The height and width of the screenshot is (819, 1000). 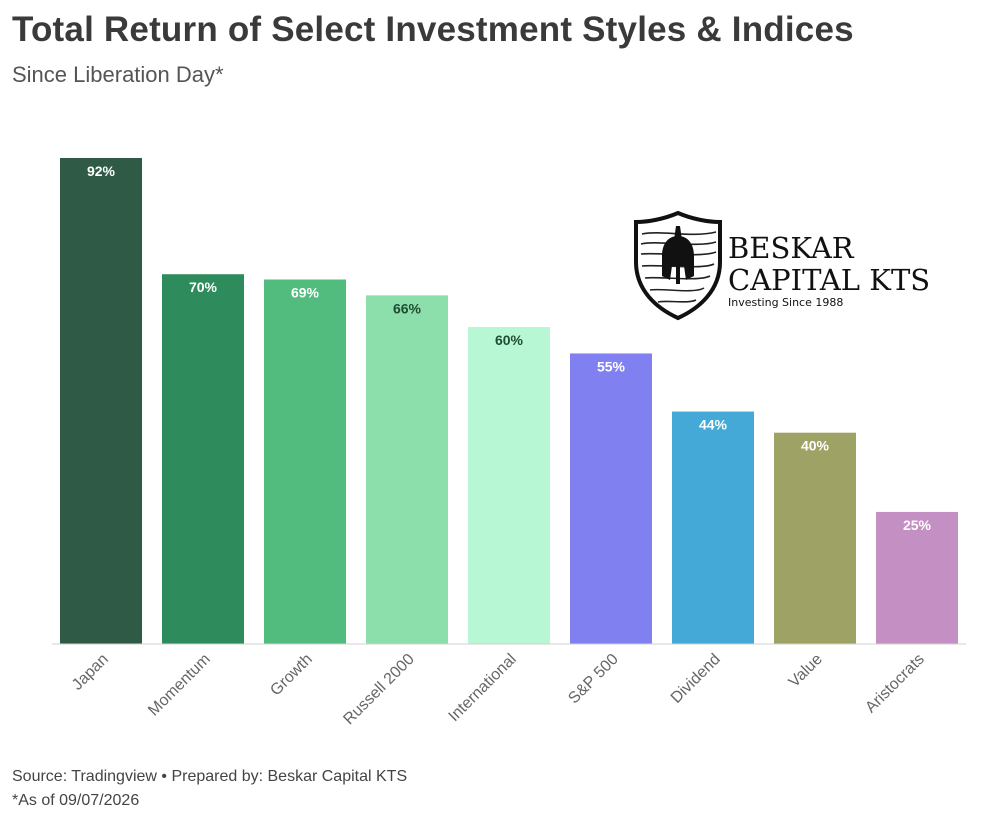 What do you see at coordinates (379, 690) in the screenshot?
I see `x-tick-label-russell-2000: Russell 2000` at bounding box center [379, 690].